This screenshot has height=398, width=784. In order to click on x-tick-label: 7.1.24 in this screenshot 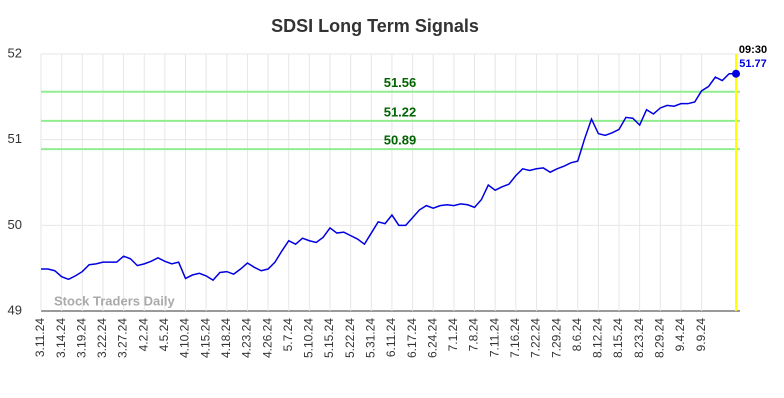, I will do `click(453, 335)`.